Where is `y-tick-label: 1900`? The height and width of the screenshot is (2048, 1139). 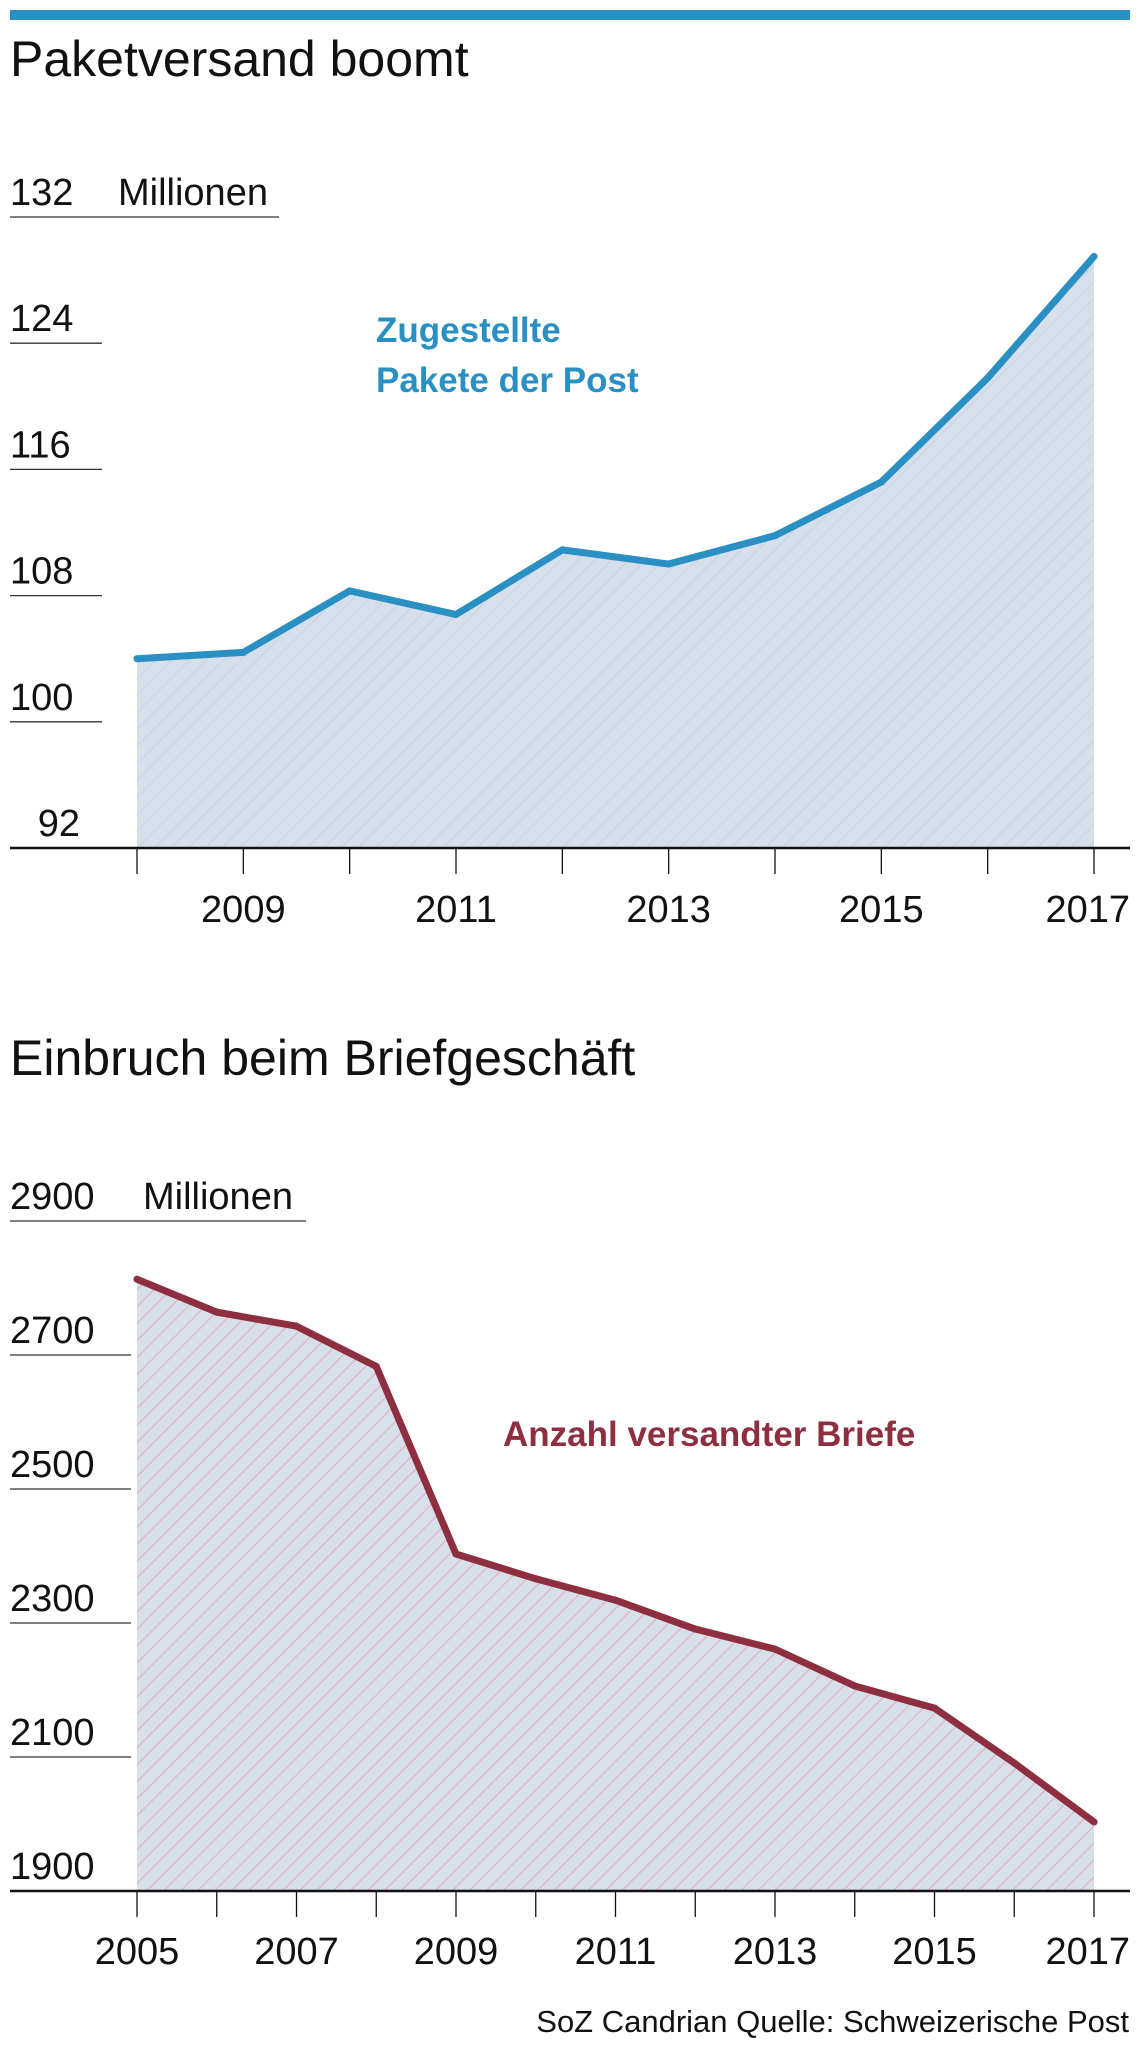 y-tick-label: 1900 is located at coordinates (52, 1867).